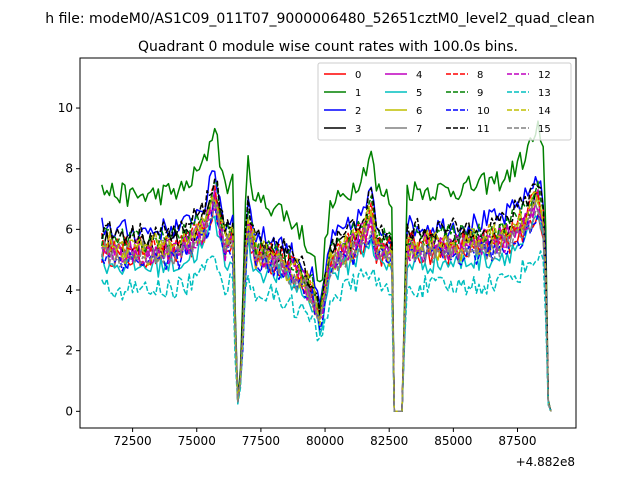 Image resolution: width=640 pixels, height=480 pixels. I want to click on legend-label-10: 10, so click(483, 111).